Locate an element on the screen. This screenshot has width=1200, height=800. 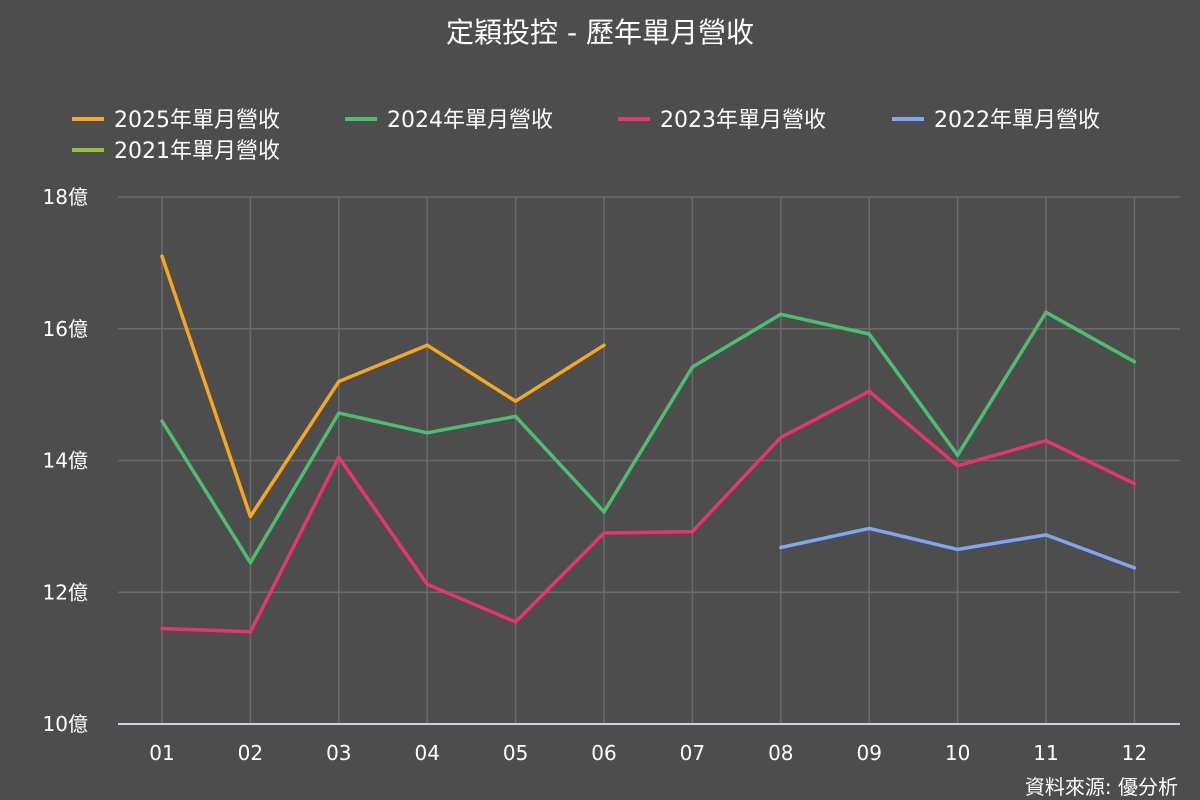
x-tick-label: 07 is located at coordinates (692, 753).